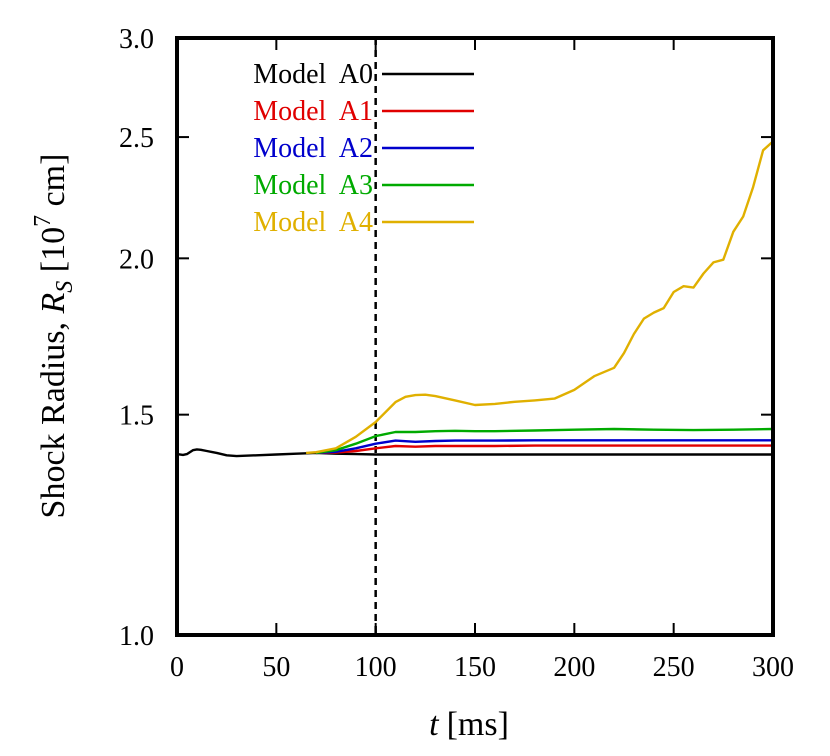  Describe the element at coordinates (136, 39) in the screenshot. I see `y-tick-label: 3.0` at that location.